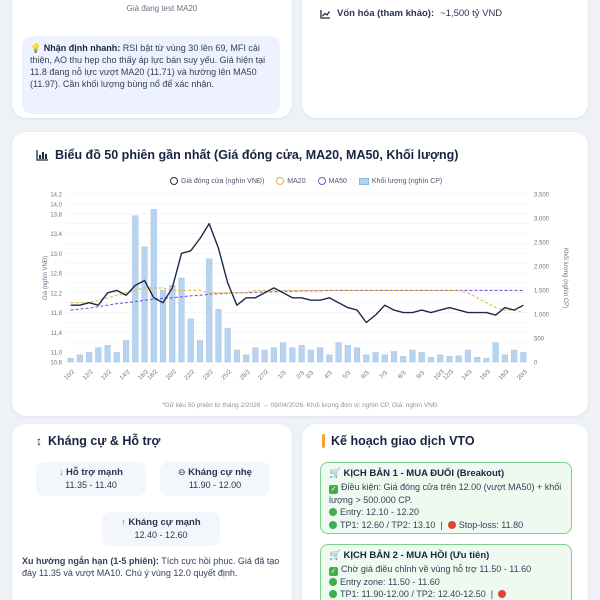 The height and width of the screenshot is (600, 600). What do you see at coordinates (332, 181) in the screenshot?
I see `legend-ma50: MA50` at bounding box center [332, 181].